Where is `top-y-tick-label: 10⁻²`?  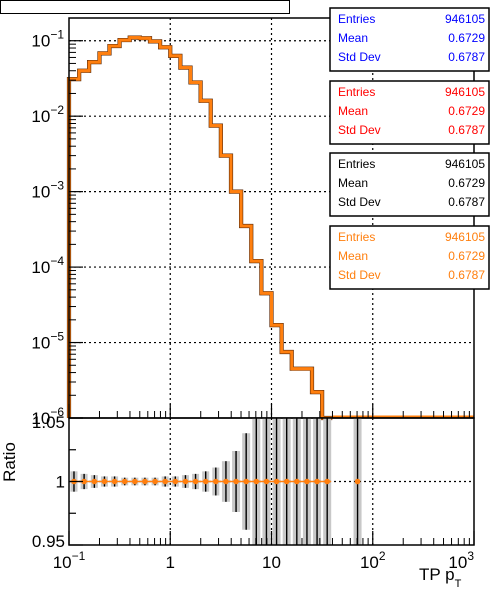
top-y-tick-label: 10⁻² is located at coordinates (47, 114).